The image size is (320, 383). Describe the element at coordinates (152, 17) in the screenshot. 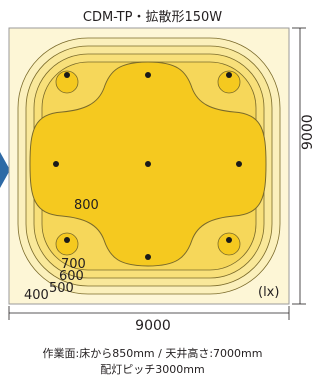

I see `diagram-title: CDM-TP・拡散形150W` at that location.